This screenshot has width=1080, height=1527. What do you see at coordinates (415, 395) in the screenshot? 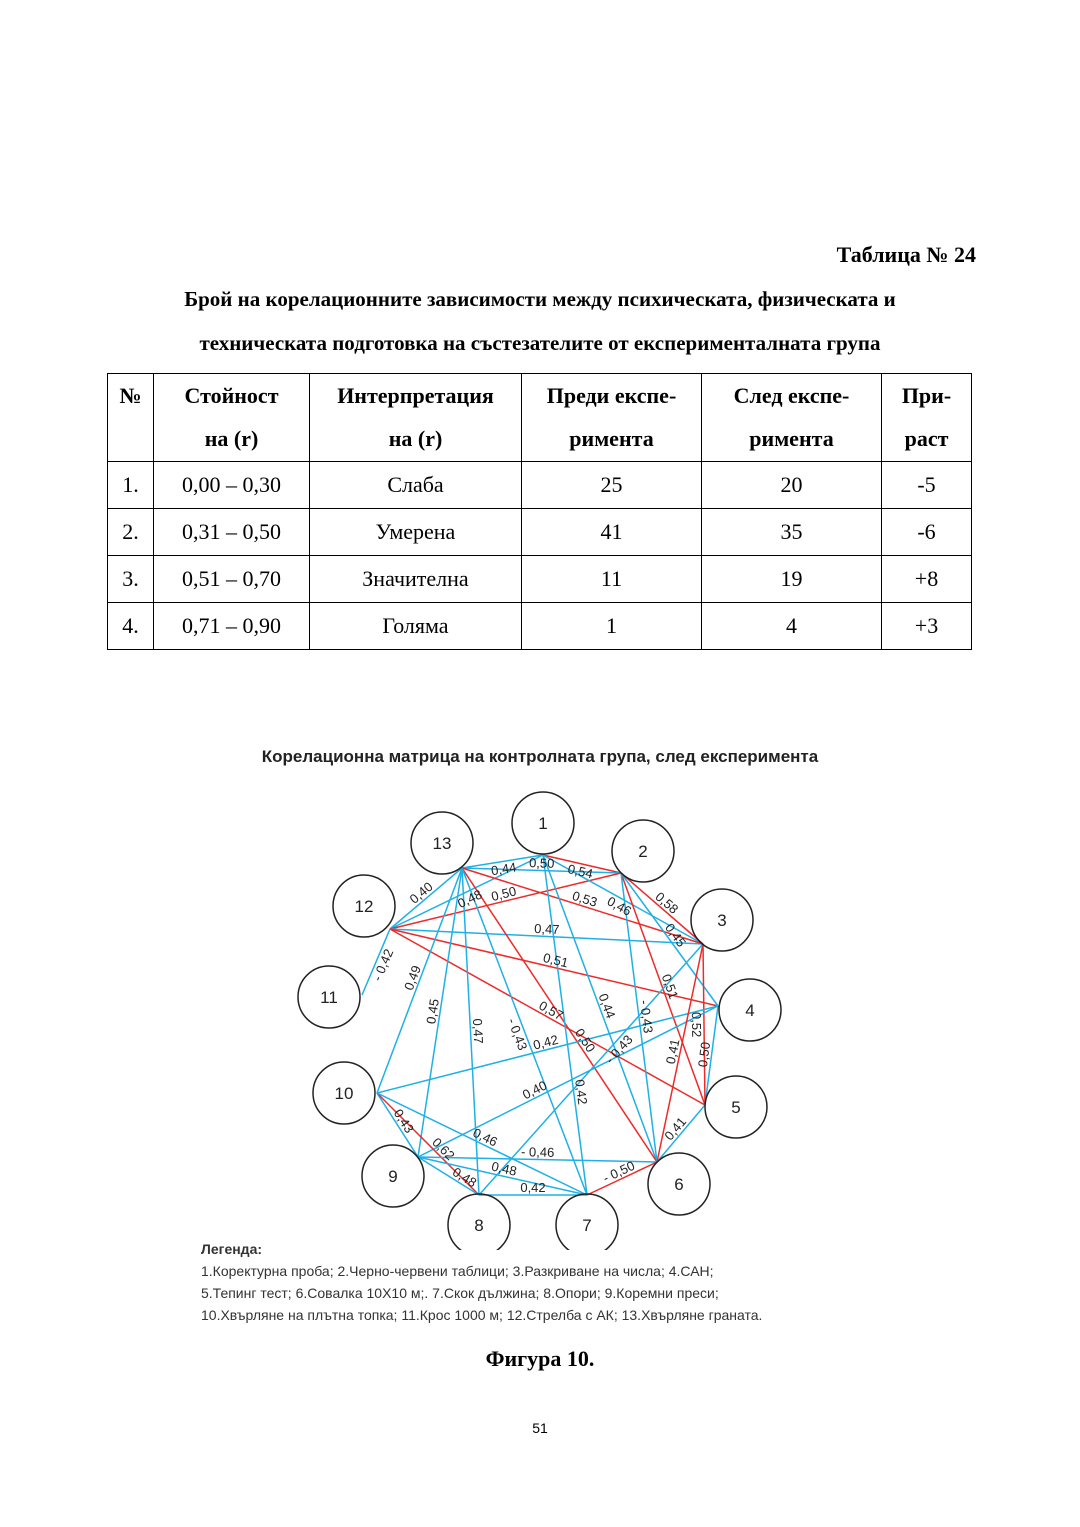
I see `column-header-line: Интерпретация` at bounding box center [415, 395].